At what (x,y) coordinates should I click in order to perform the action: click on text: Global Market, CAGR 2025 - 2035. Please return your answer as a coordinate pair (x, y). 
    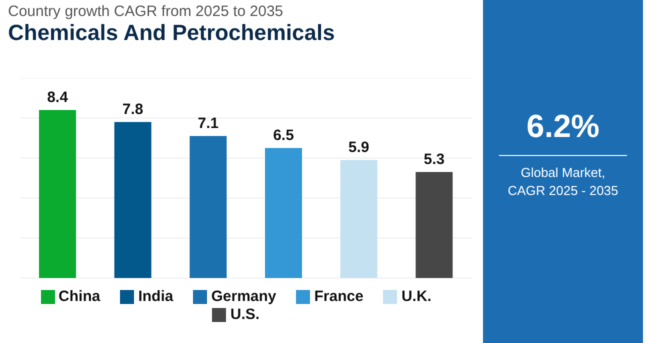
    Looking at the image, I should click on (563, 182).